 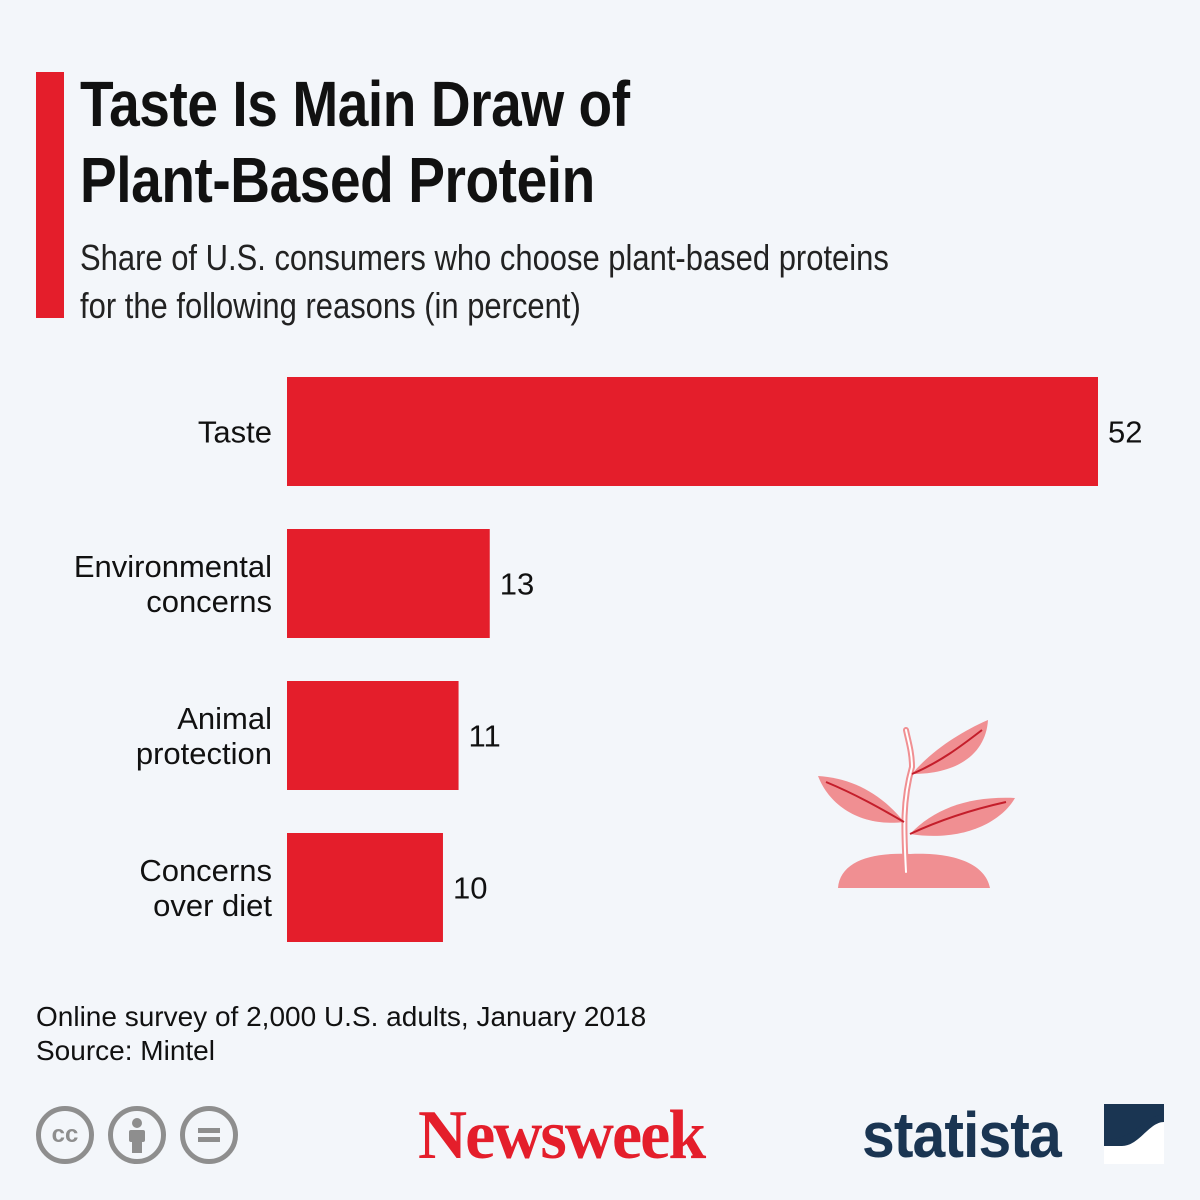 I want to click on statista-logo: statista, so click(x=962, y=1135).